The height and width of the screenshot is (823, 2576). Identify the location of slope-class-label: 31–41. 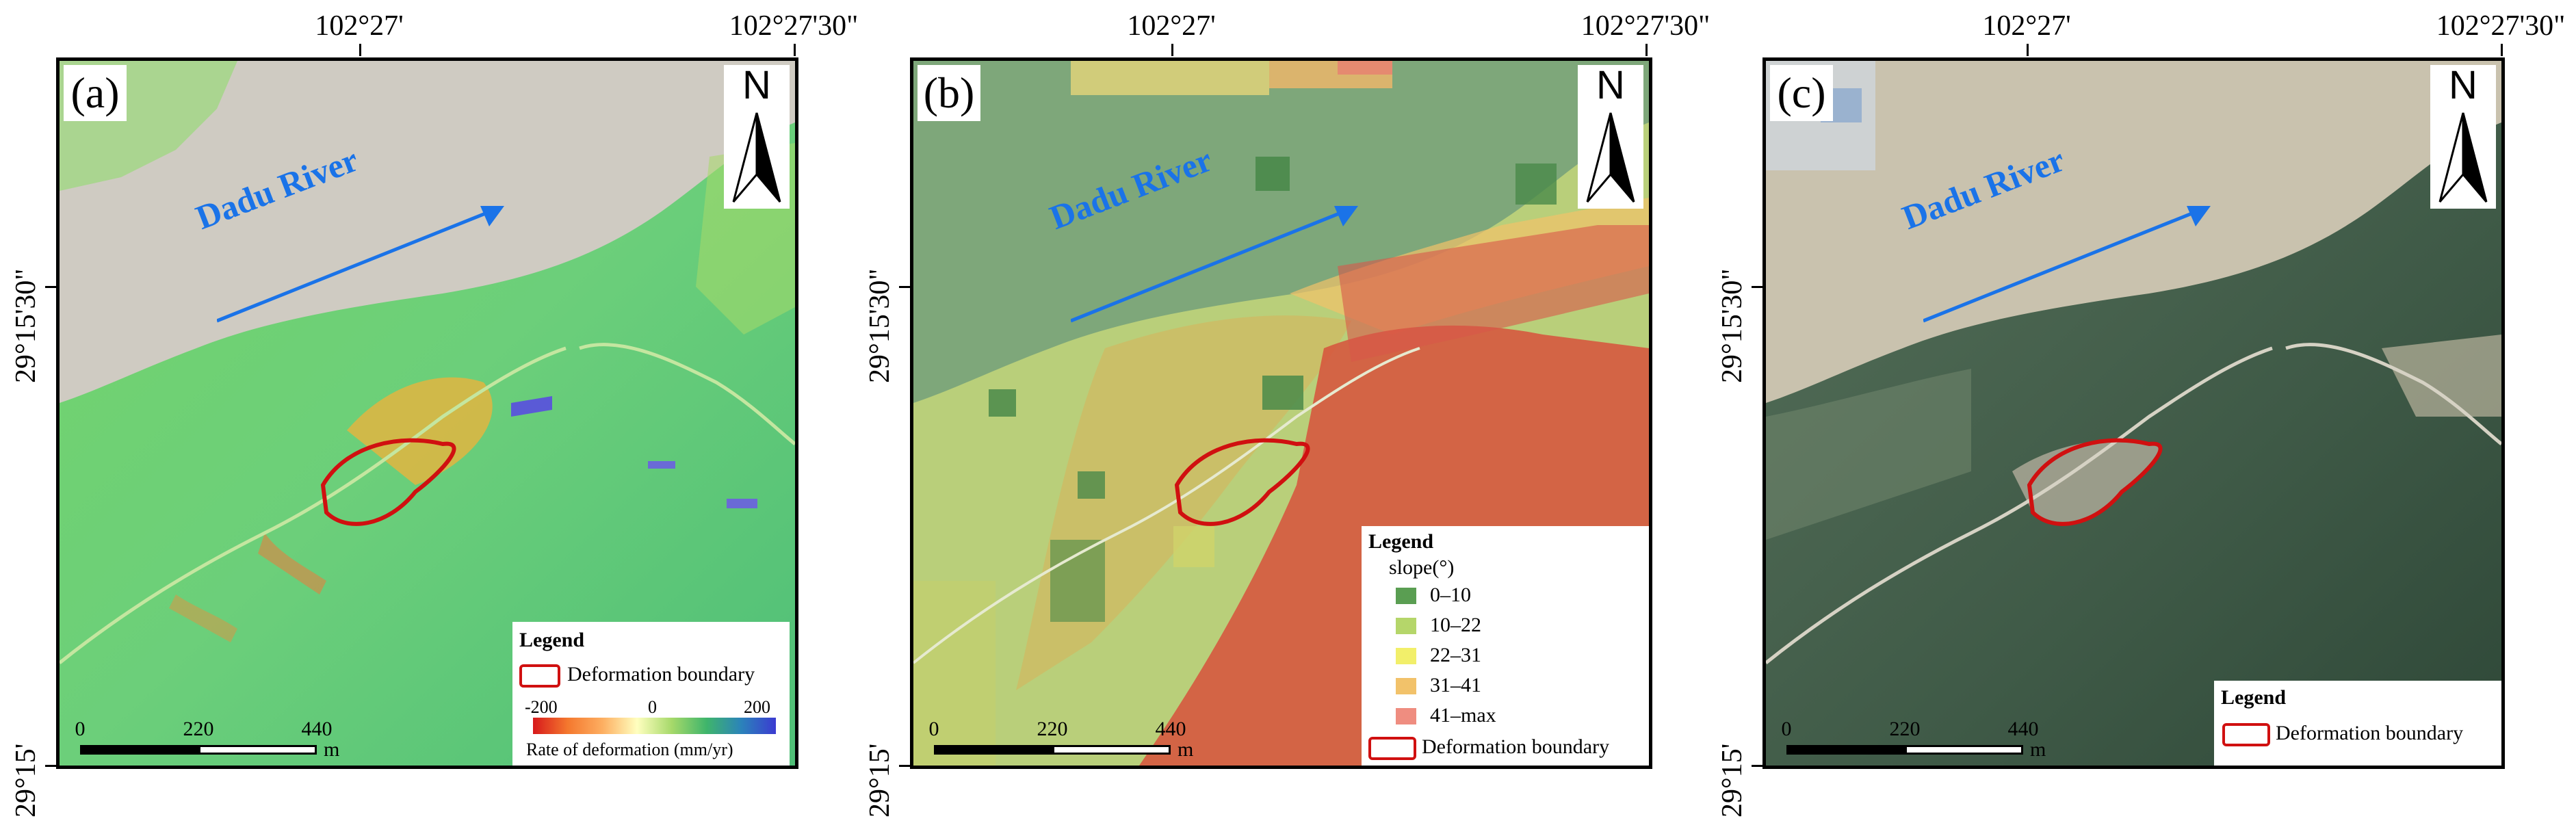
(1455, 685).